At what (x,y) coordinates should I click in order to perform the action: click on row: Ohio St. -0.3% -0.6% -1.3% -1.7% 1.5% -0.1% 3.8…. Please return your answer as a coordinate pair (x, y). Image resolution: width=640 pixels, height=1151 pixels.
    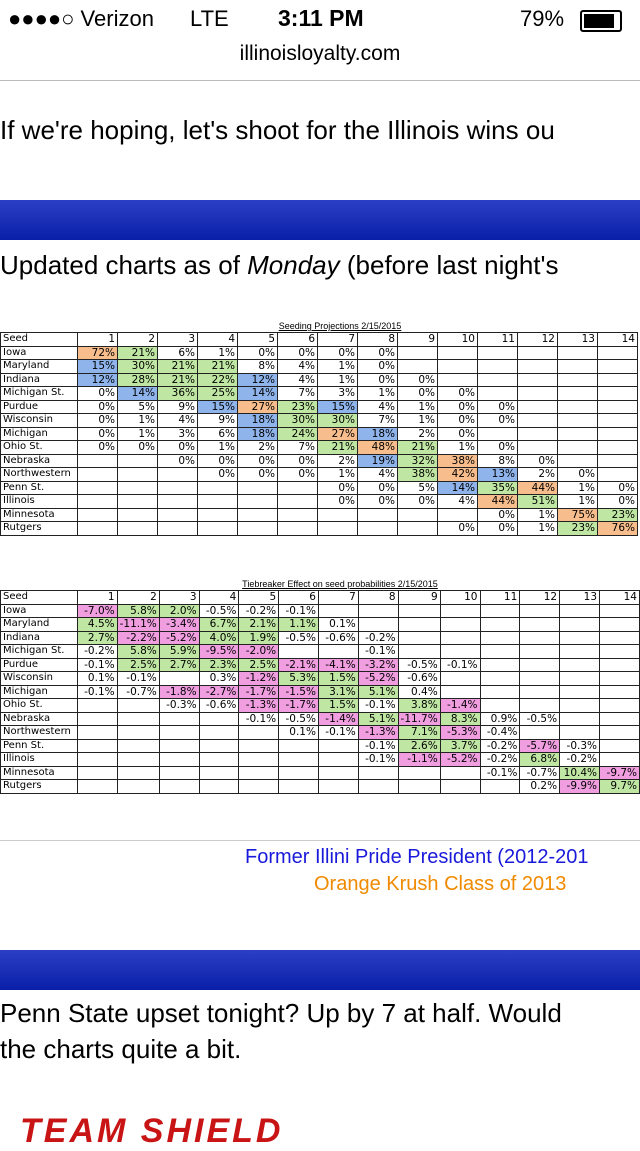
    Looking at the image, I should click on (320, 705).